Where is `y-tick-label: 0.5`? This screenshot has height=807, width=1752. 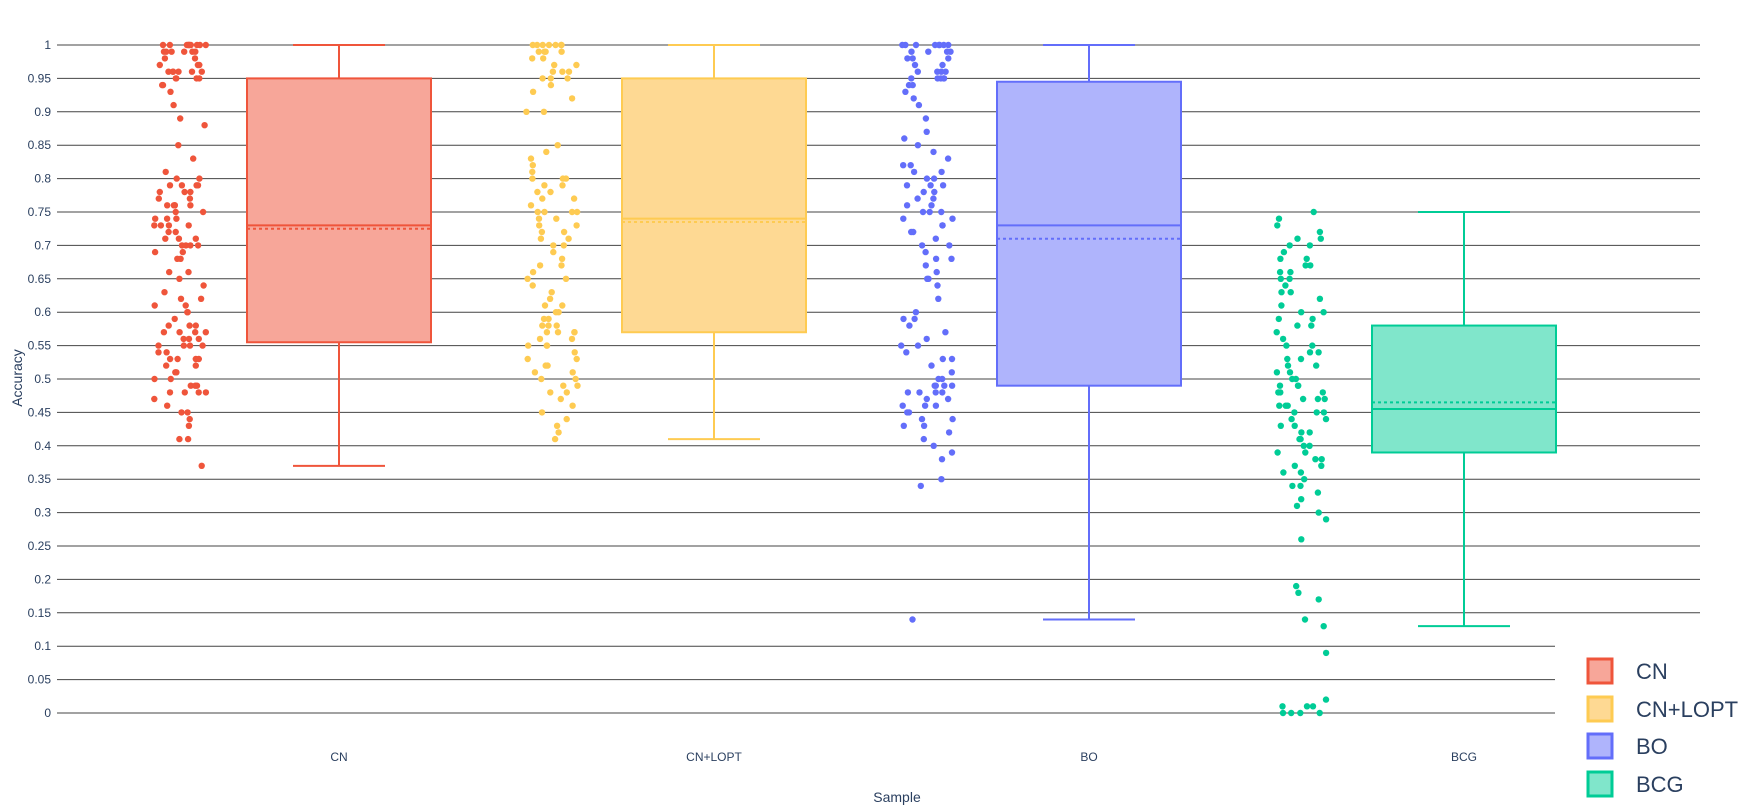 y-tick-label: 0.5 is located at coordinates (42, 379).